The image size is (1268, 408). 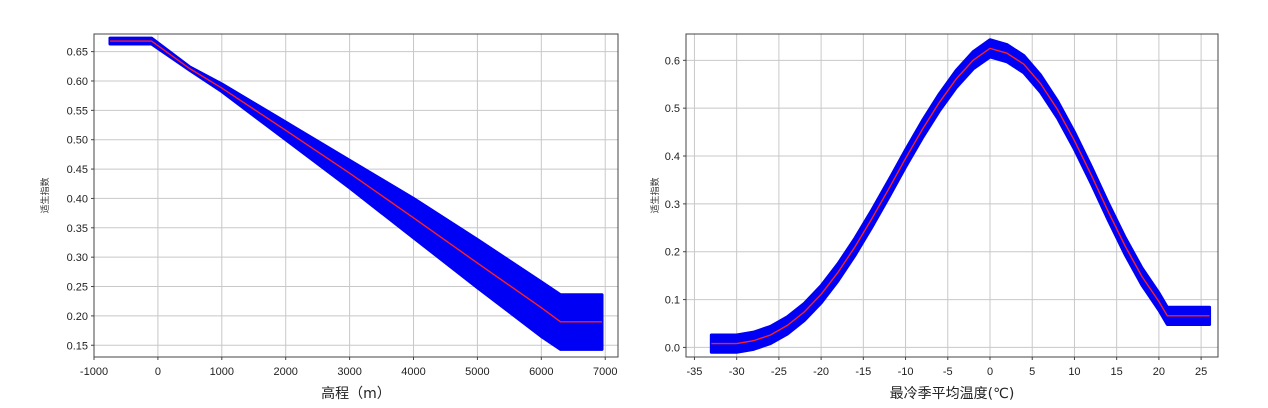 I want to click on x-tick-label: -25, so click(x=779, y=372).